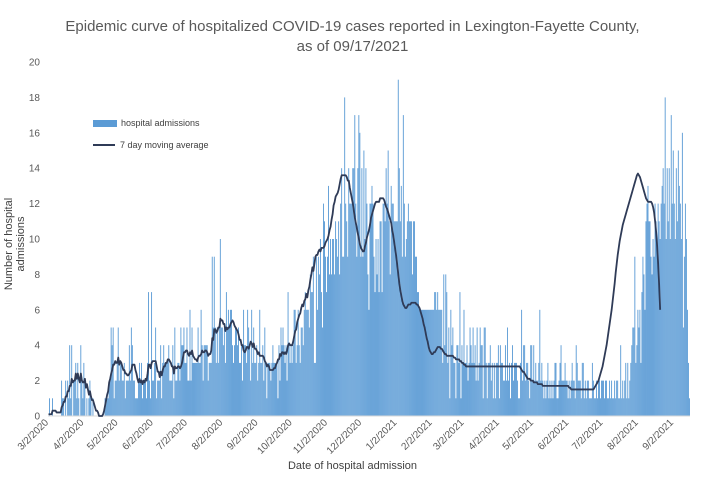 The image size is (705, 480). I want to click on x-tick-label: 7/2/2021, so click(588, 435).